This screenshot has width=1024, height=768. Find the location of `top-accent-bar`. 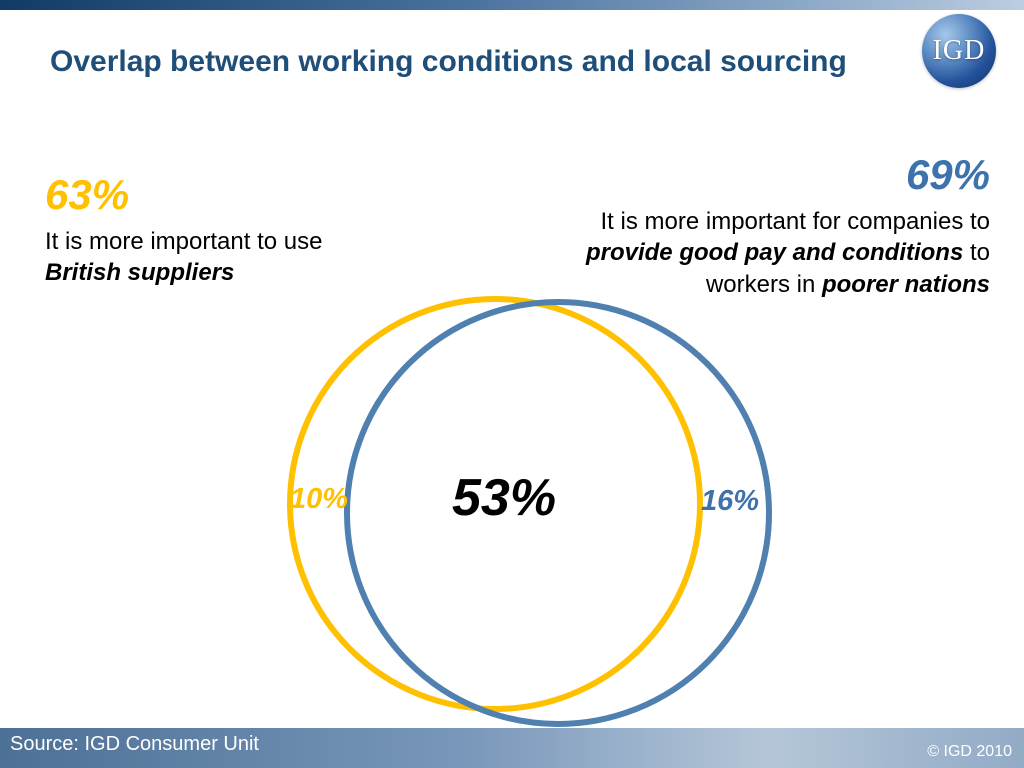

top-accent-bar is located at coordinates (512, 5).